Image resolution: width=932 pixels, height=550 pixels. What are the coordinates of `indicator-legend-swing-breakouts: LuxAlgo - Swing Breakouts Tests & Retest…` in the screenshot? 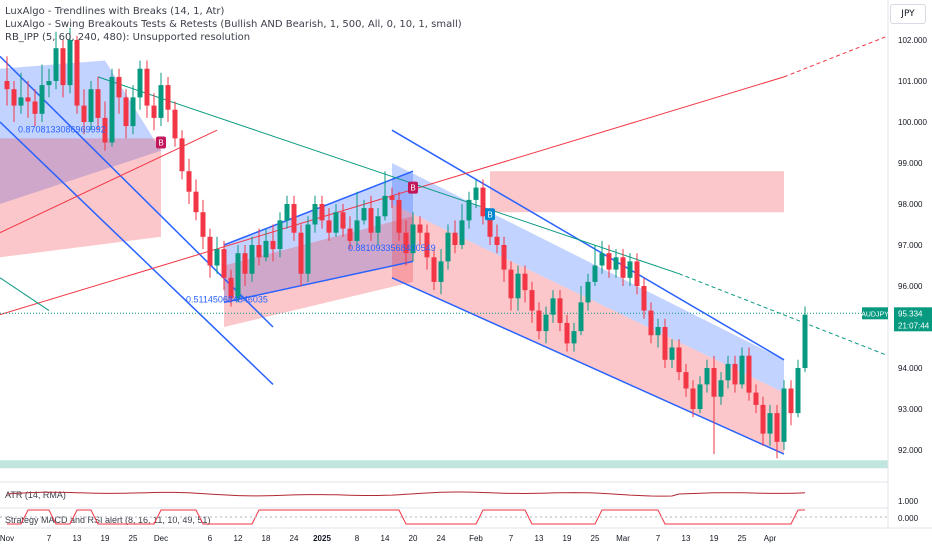 It's located at (233, 24).